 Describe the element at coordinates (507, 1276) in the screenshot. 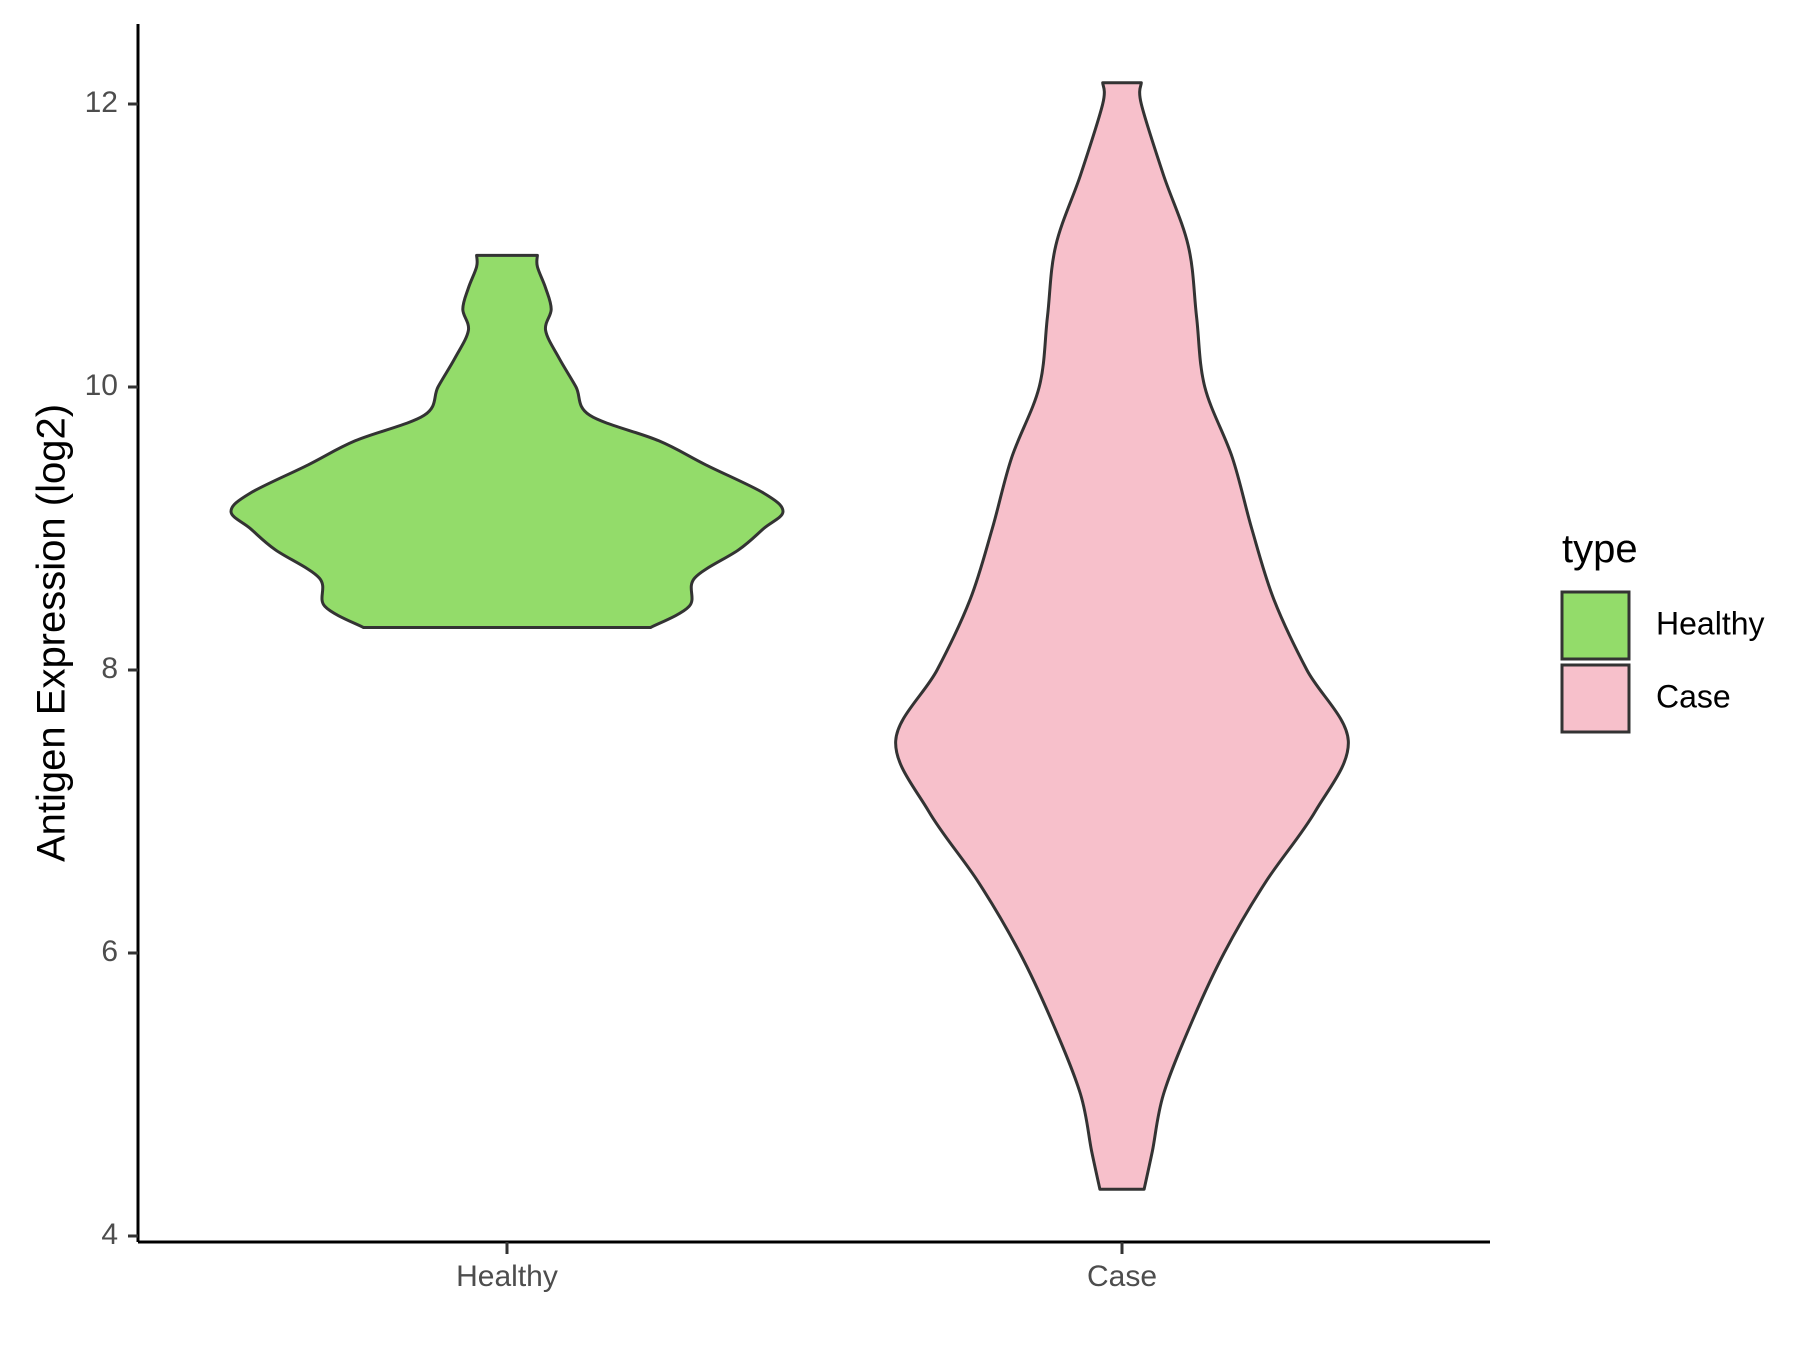

I see `x-tick-label: Healthy` at that location.